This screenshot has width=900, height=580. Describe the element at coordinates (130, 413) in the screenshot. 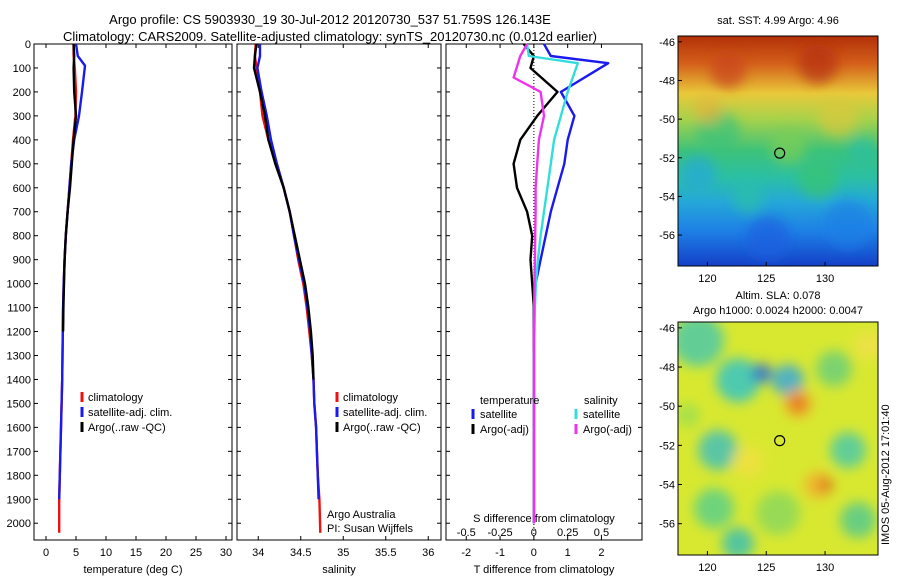

I see `legend-label: satellite-adj. clim.` at that location.